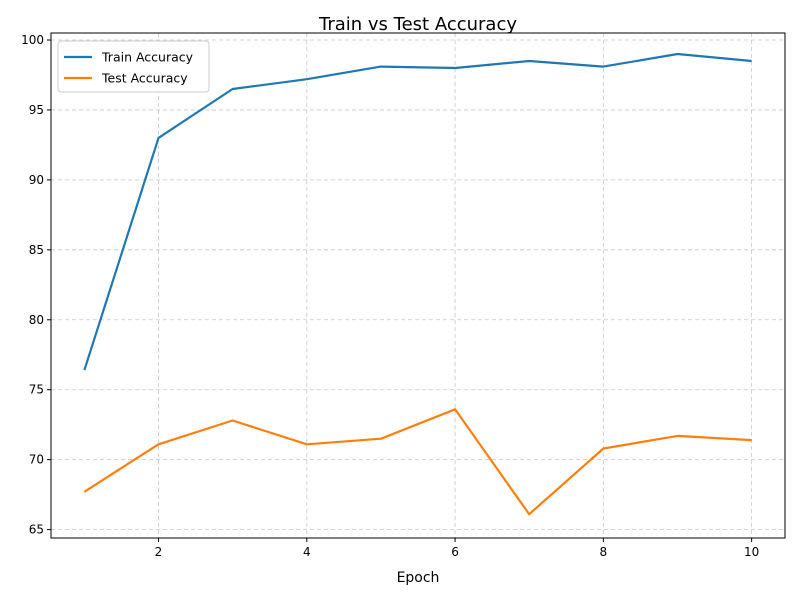 This screenshot has width=800, height=600. Describe the element at coordinates (36, 390) in the screenshot. I see `y-tick-label: 75` at that location.